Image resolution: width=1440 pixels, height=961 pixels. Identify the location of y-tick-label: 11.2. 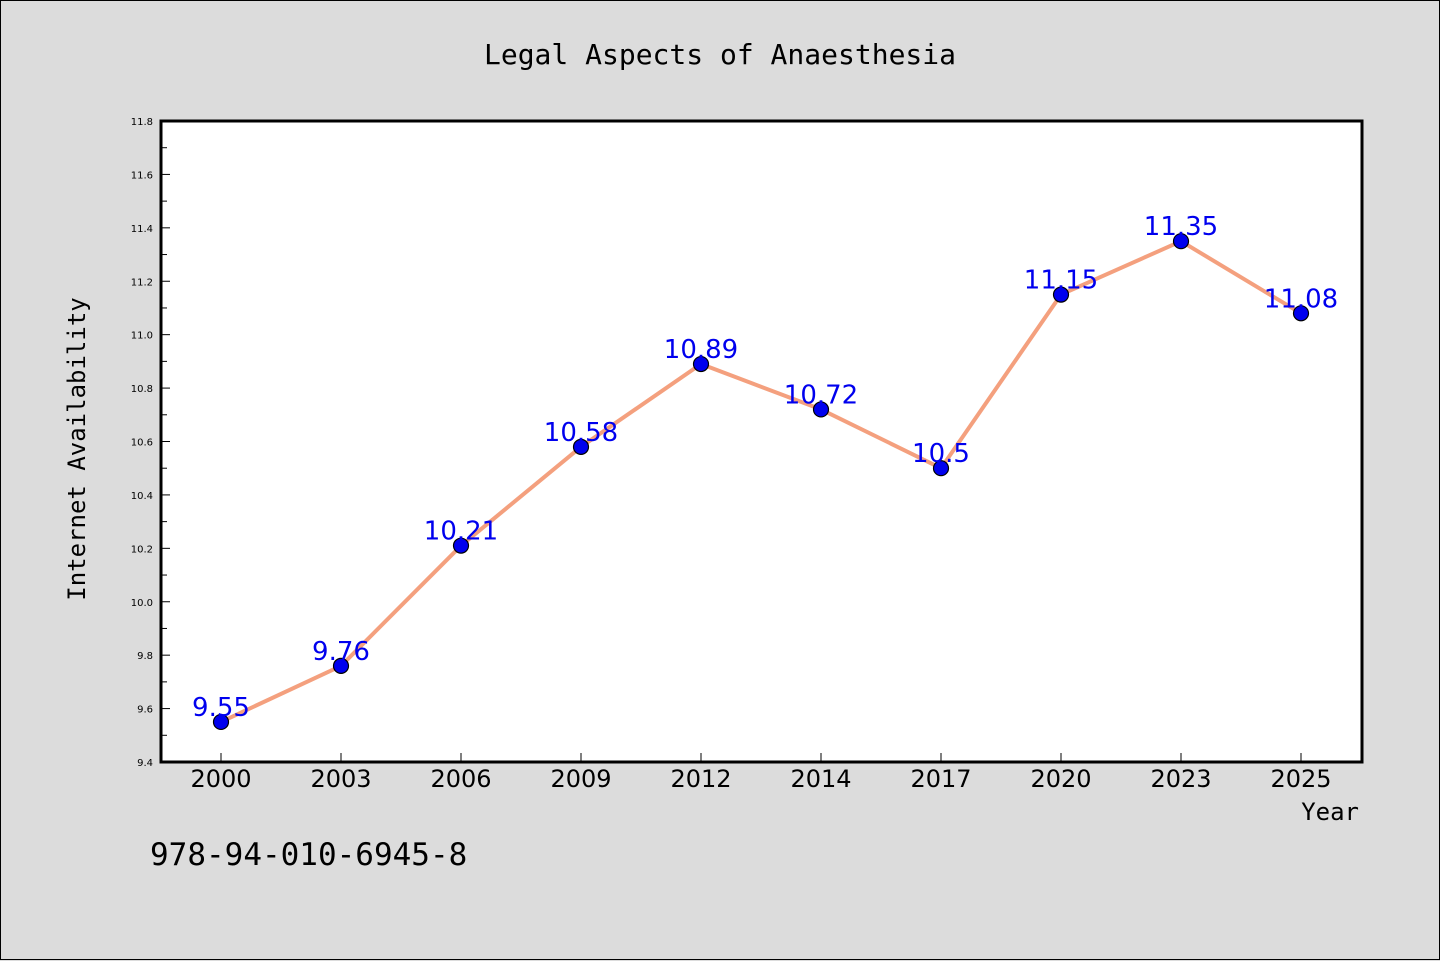
(142, 282).